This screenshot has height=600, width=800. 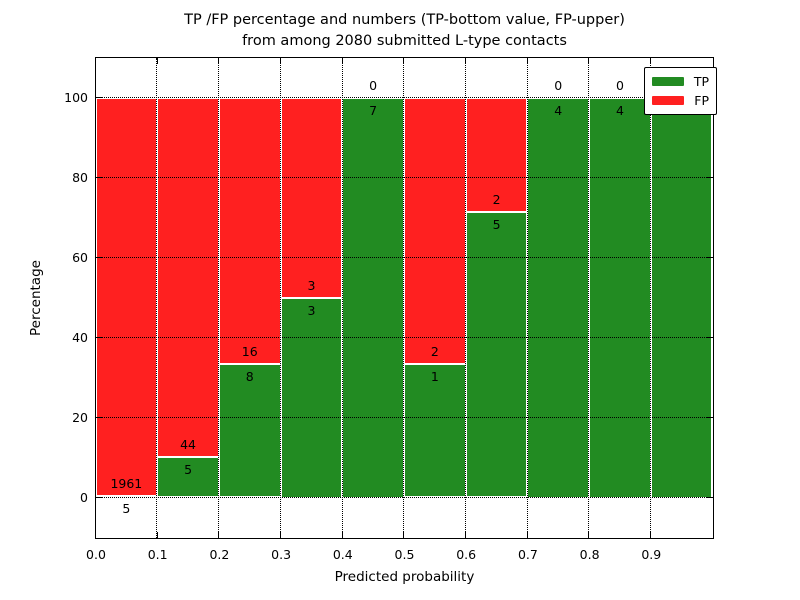 What do you see at coordinates (404, 577) in the screenshot?
I see `x-axis-label: Predicted probability` at bounding box center [404, 577].